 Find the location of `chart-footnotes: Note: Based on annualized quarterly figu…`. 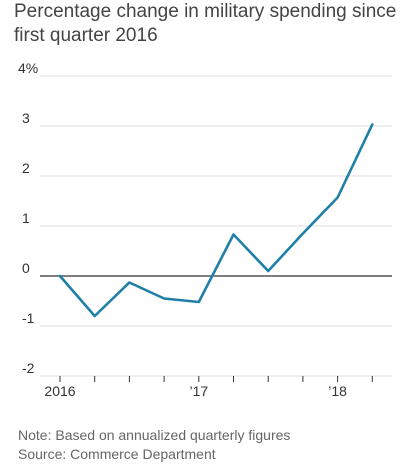

chart-footnotes: Note: Based on annualized quarterly figu… is located at coordinates (154, 445).